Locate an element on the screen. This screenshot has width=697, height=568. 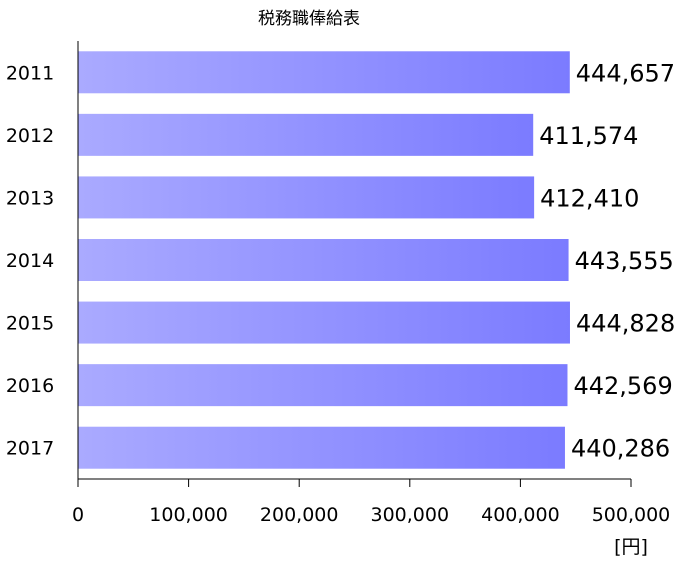
category-label-2011: 2011 is located at coordinates (30, 73).